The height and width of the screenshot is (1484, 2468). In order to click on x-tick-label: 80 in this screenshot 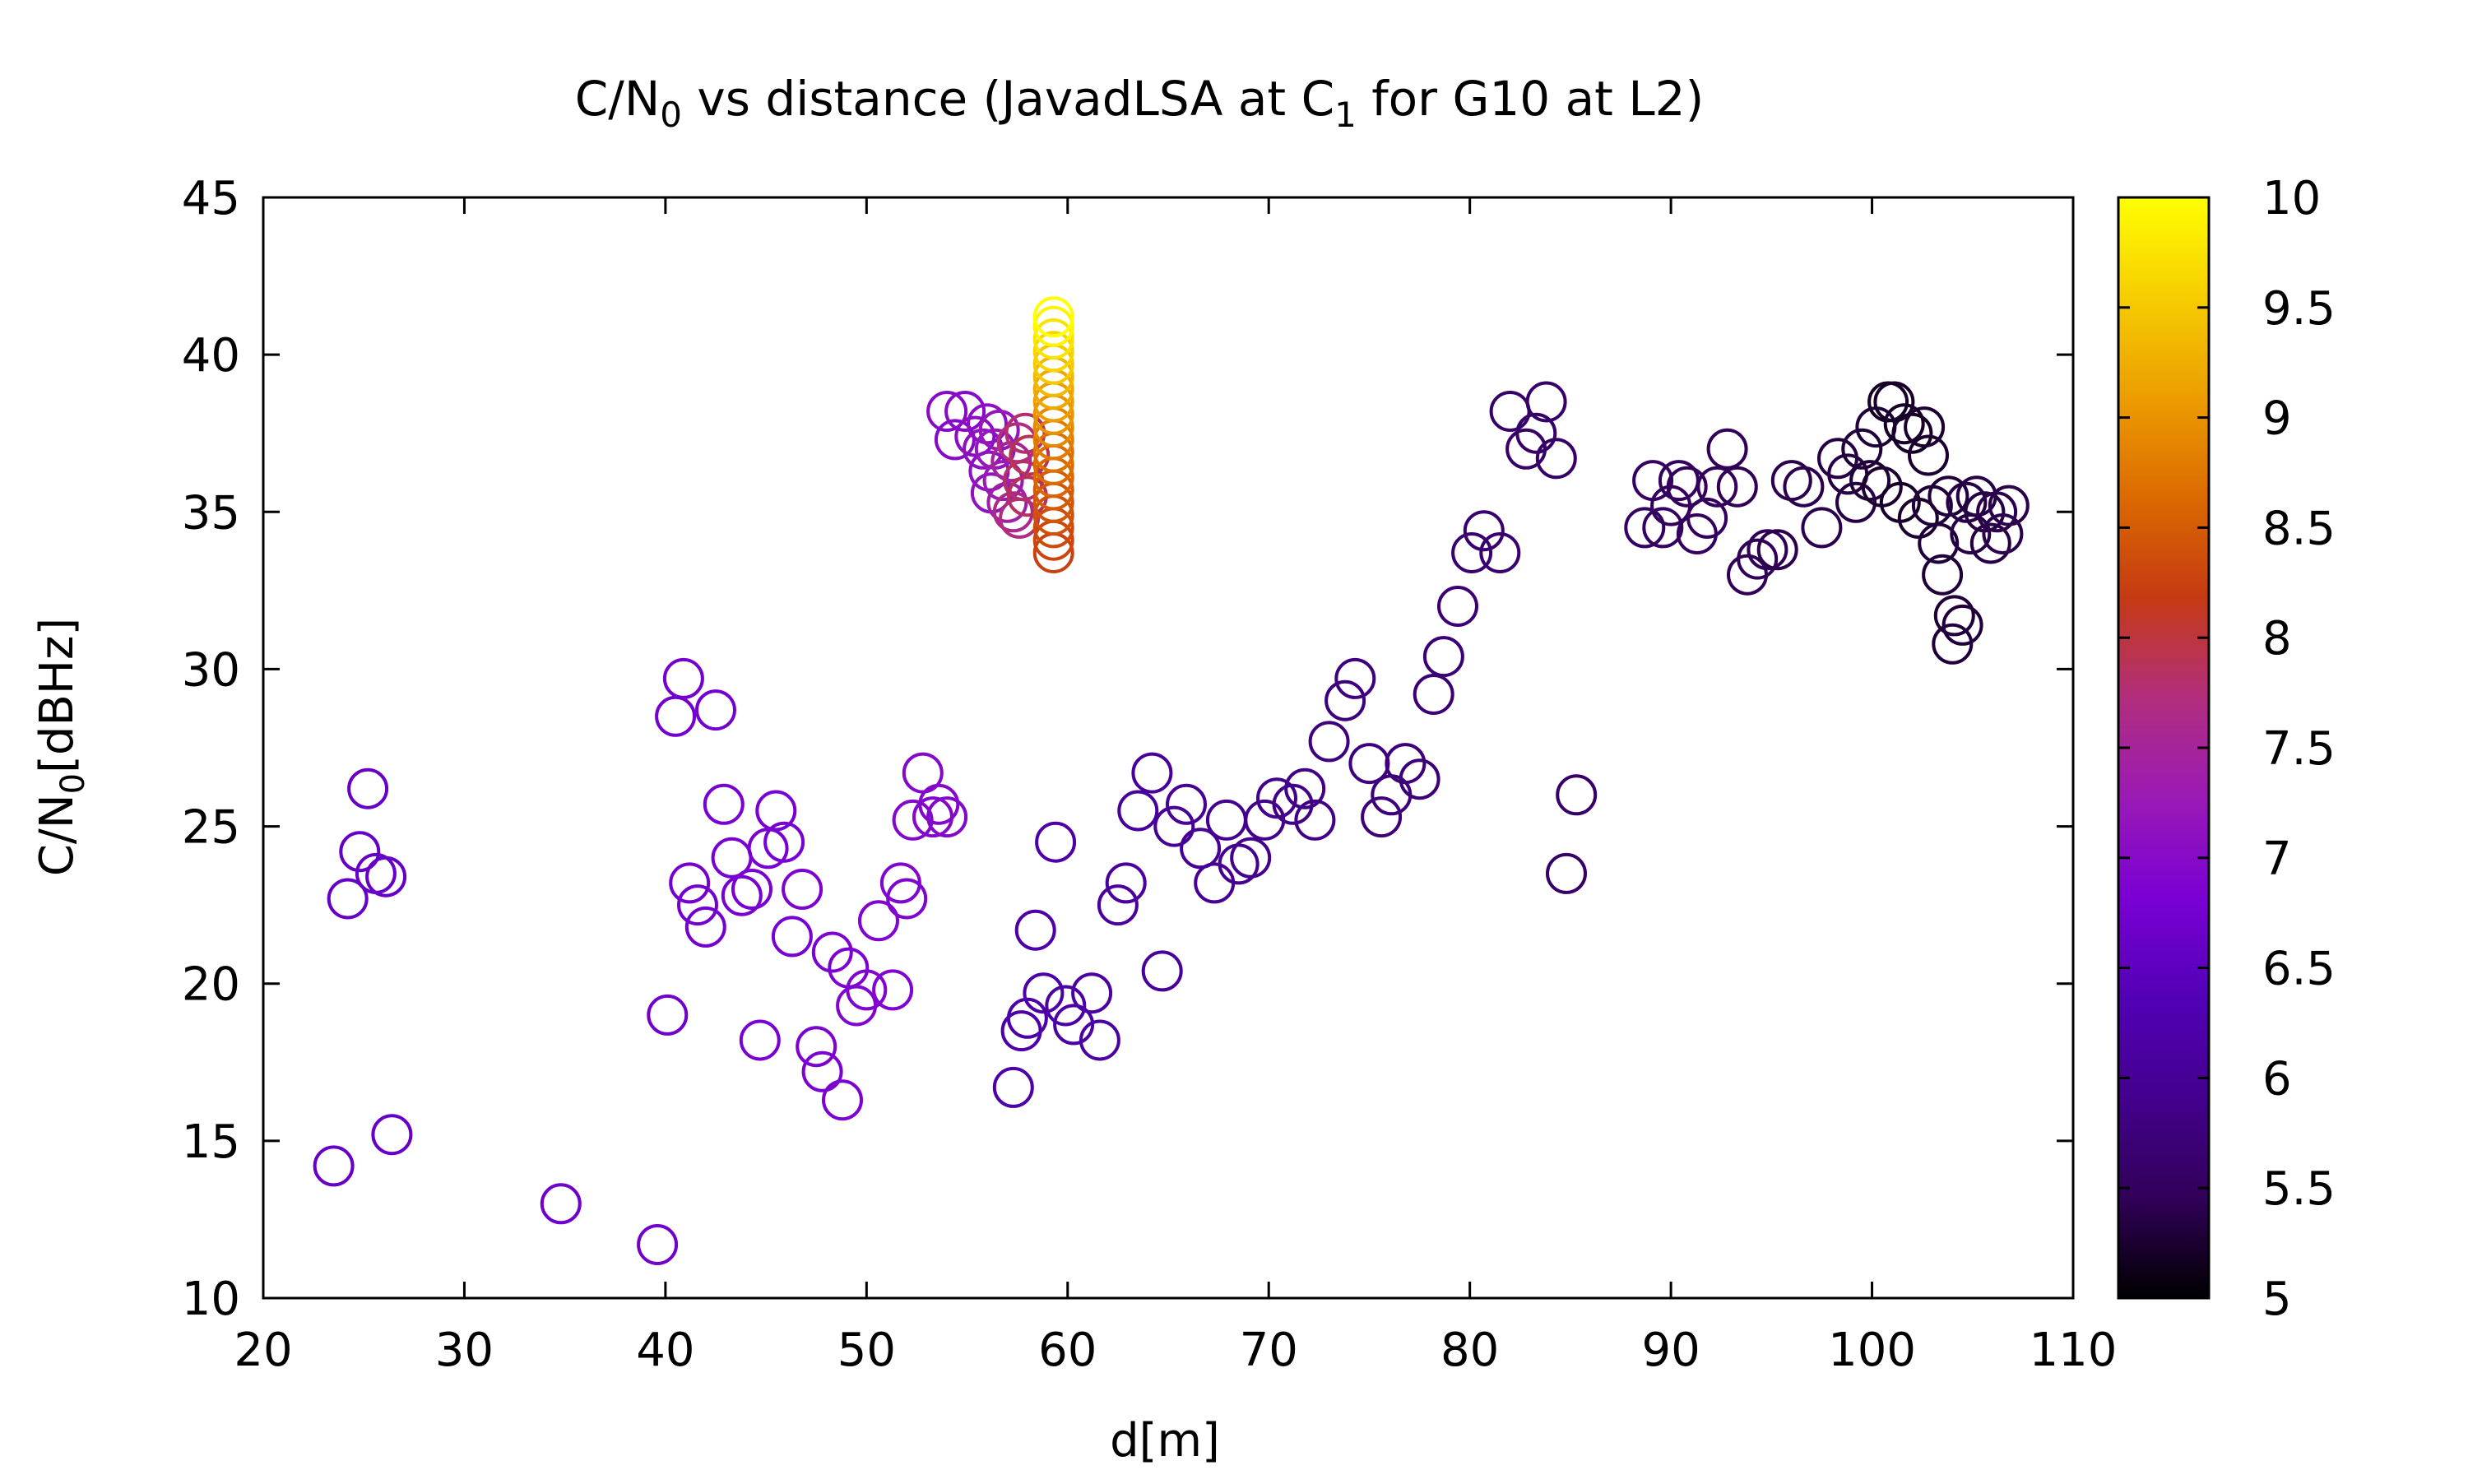, I will do `click(1469, 1350)`.